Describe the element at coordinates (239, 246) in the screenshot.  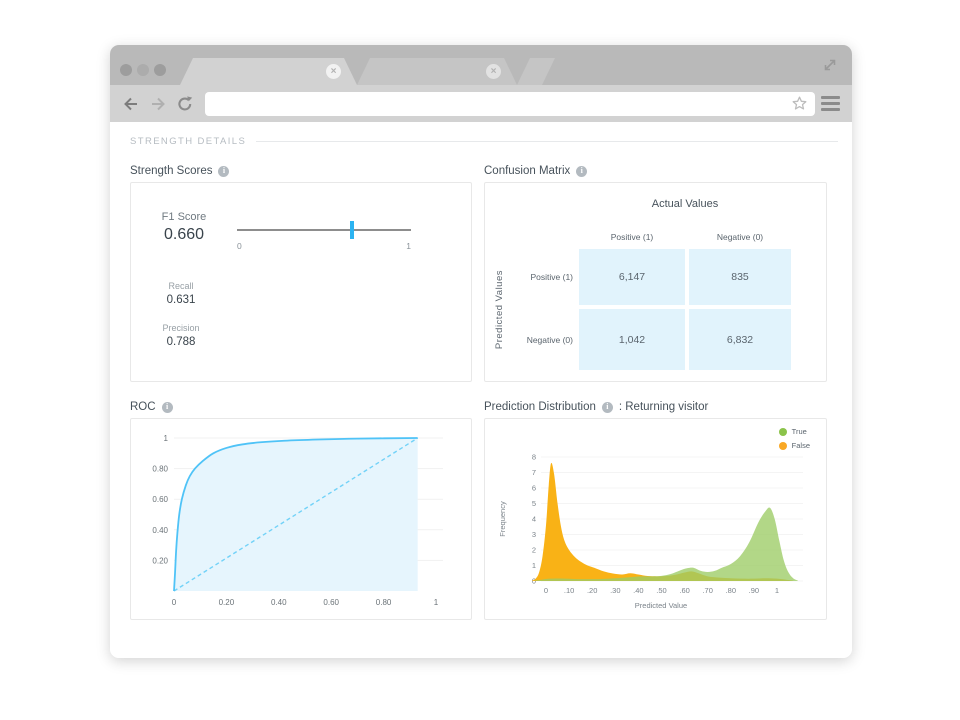
I see `slider-min-label: 0` at that location.